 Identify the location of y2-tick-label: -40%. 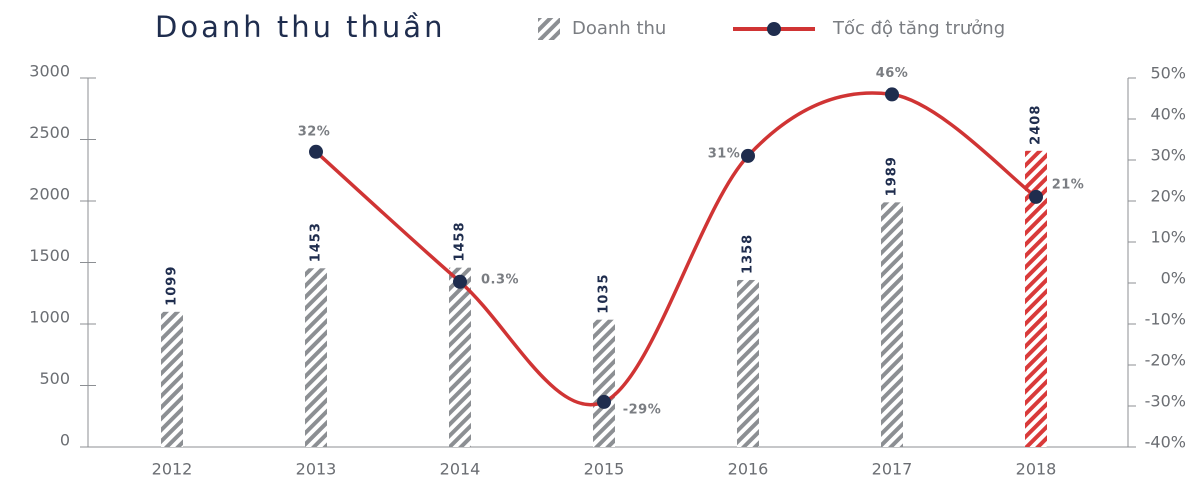
(1165, 442).